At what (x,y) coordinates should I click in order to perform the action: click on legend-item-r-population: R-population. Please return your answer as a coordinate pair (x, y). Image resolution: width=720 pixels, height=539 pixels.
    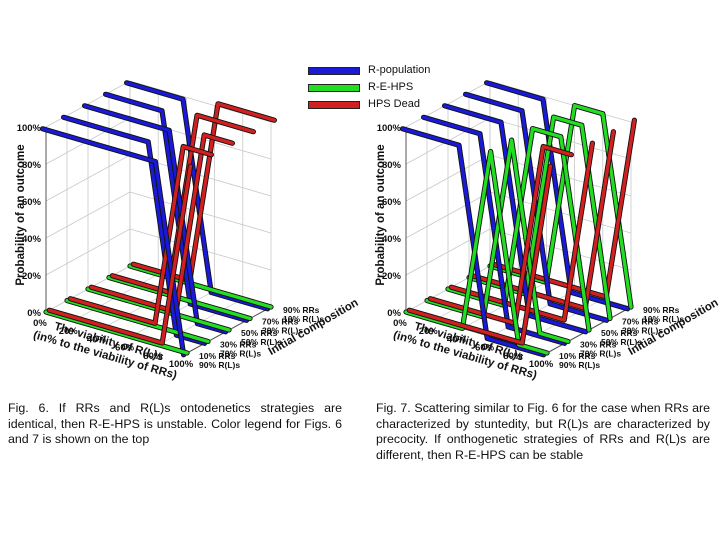
    Looking at the image, I should click on (388, 70).